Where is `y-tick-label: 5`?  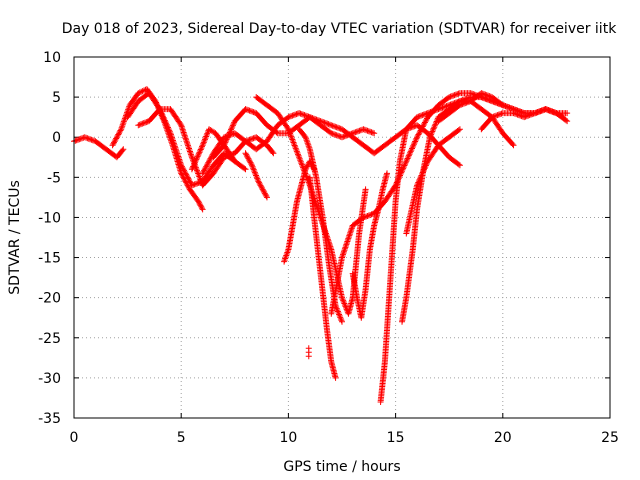
y-tick-label: 5 is located at coordinates (56, 98).